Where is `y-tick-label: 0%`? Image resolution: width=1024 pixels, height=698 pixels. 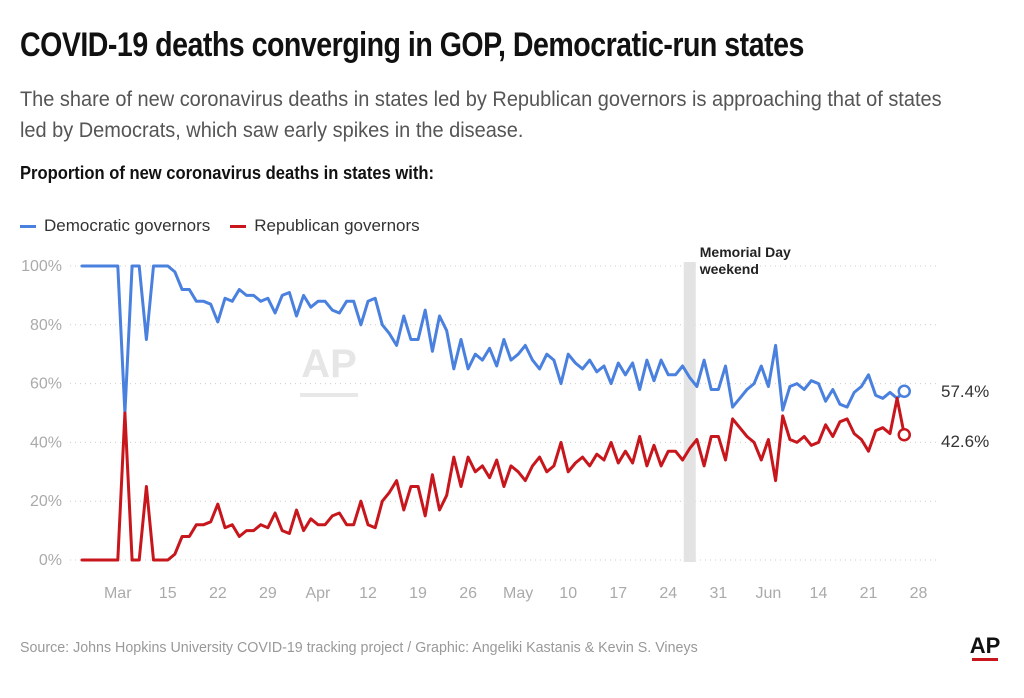
y-tick-label: 0% is located at coordinates (50, 560).